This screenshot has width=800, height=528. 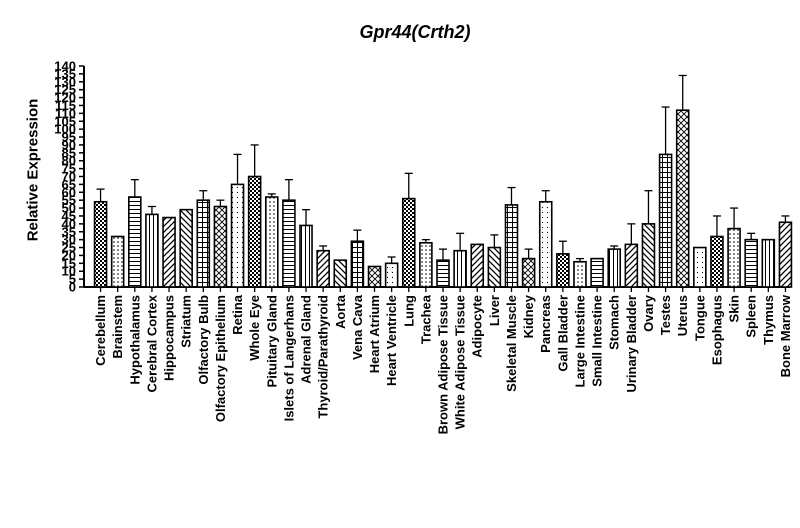 What do you see at coordinates (65, 81) in the screenshot?
I see `y-tick-label: 130` at bounding box center [65, 81].